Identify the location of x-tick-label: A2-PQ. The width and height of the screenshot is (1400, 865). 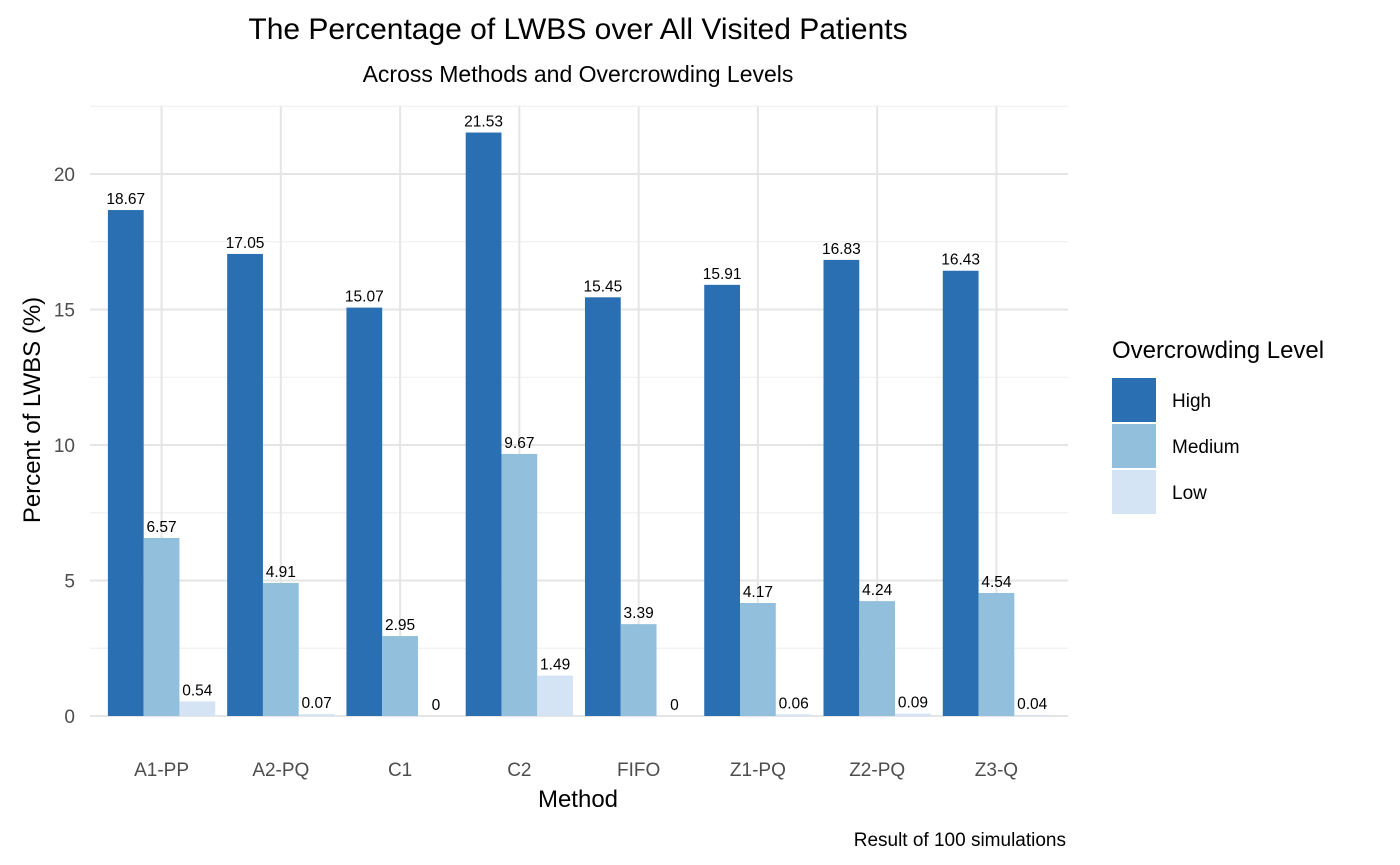
(280, 770).